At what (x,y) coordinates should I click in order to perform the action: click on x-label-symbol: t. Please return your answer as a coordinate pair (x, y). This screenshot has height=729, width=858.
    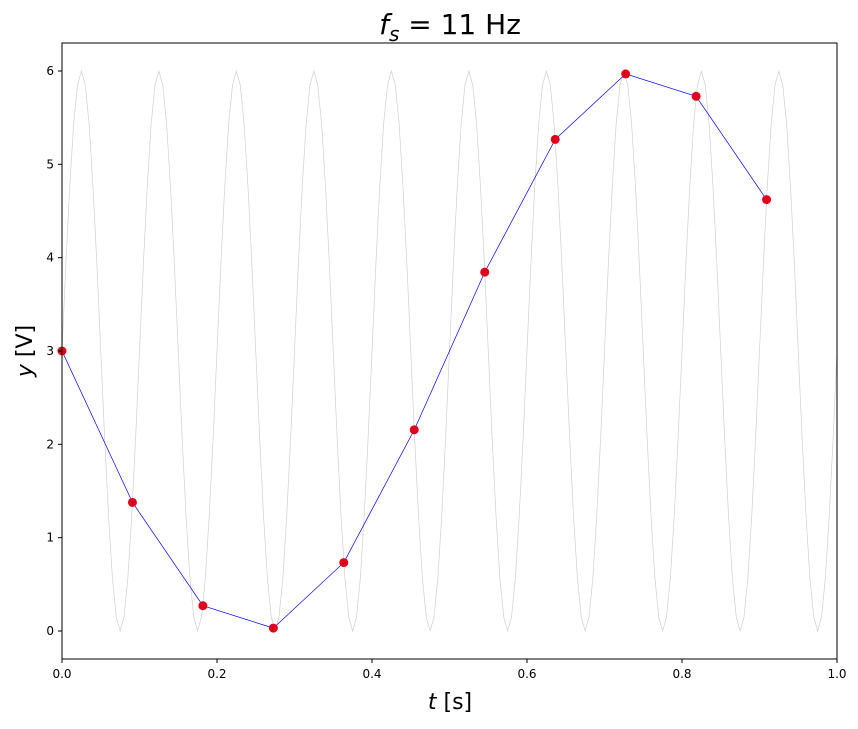
    Looking at the image, I should click on (433, 702).